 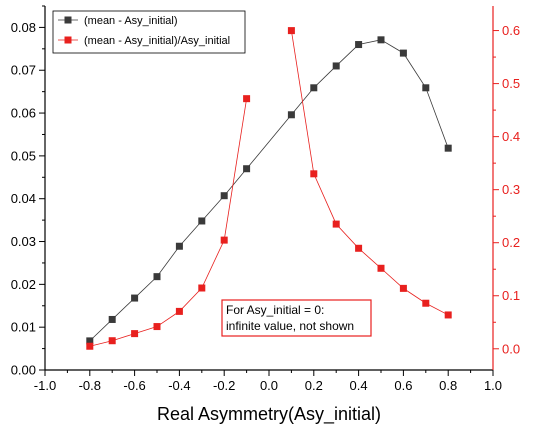 What do you see at coordinates (23, 198) in the screenshot?
I see `y-left-tick-label: 0.04` at bounding box center [23, 198].